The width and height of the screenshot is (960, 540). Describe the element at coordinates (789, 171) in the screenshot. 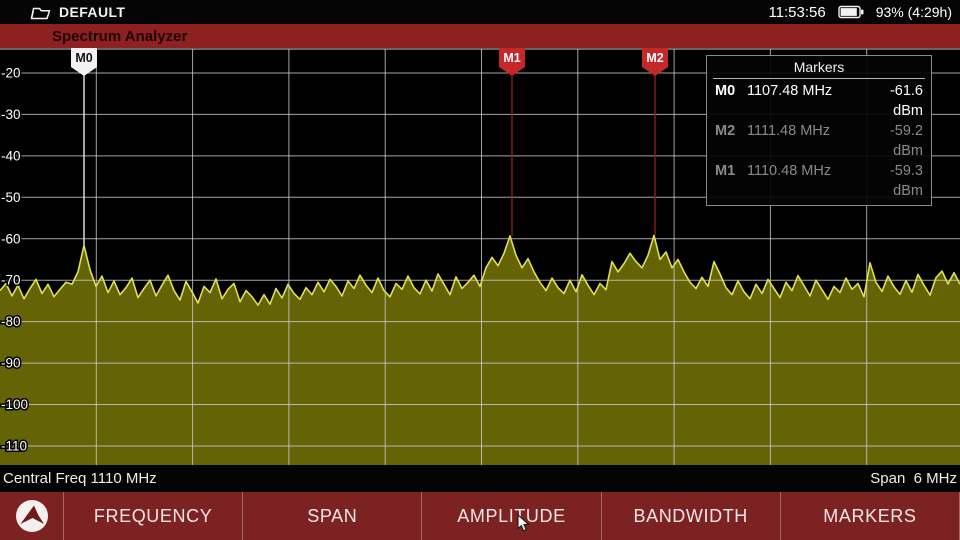

I see `marker-freq: 1110.48 MHz` at that location.